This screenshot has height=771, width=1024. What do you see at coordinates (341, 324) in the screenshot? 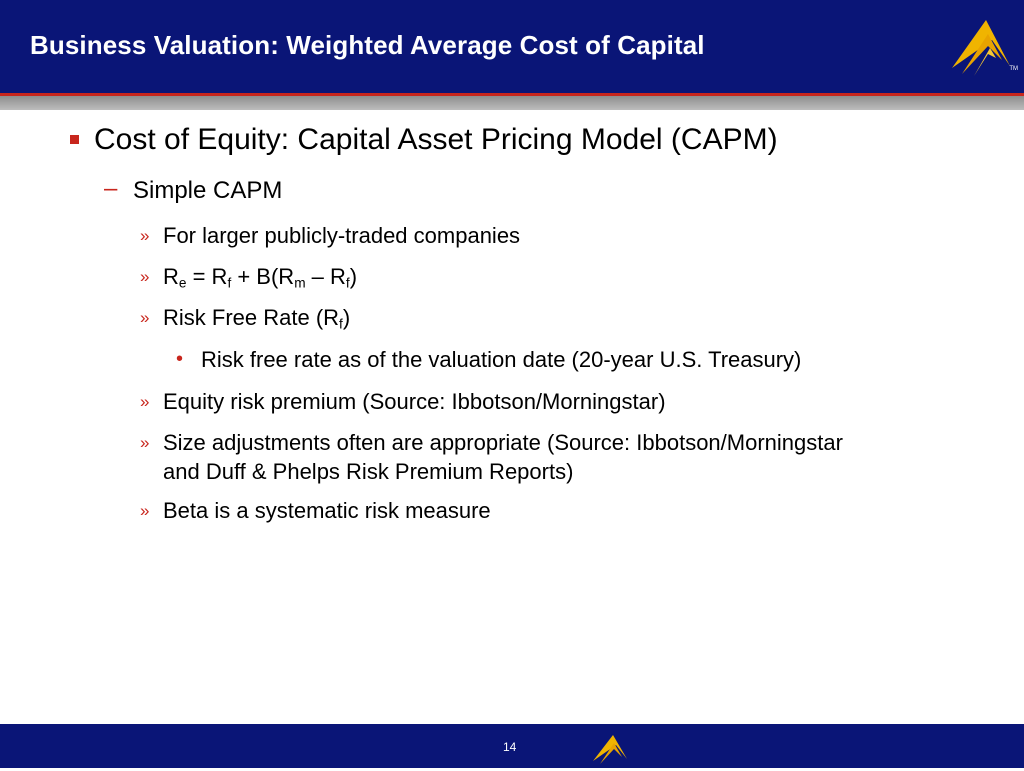
I see `risk-free-sub: f` at bounding box center [341, 324].